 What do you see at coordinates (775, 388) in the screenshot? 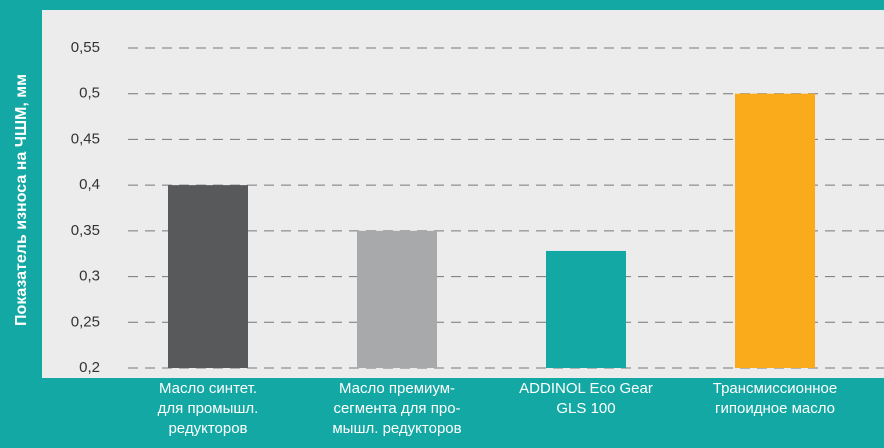
I see `x-tick-label: Трансмиссионное` at bounding box center [775, 388].